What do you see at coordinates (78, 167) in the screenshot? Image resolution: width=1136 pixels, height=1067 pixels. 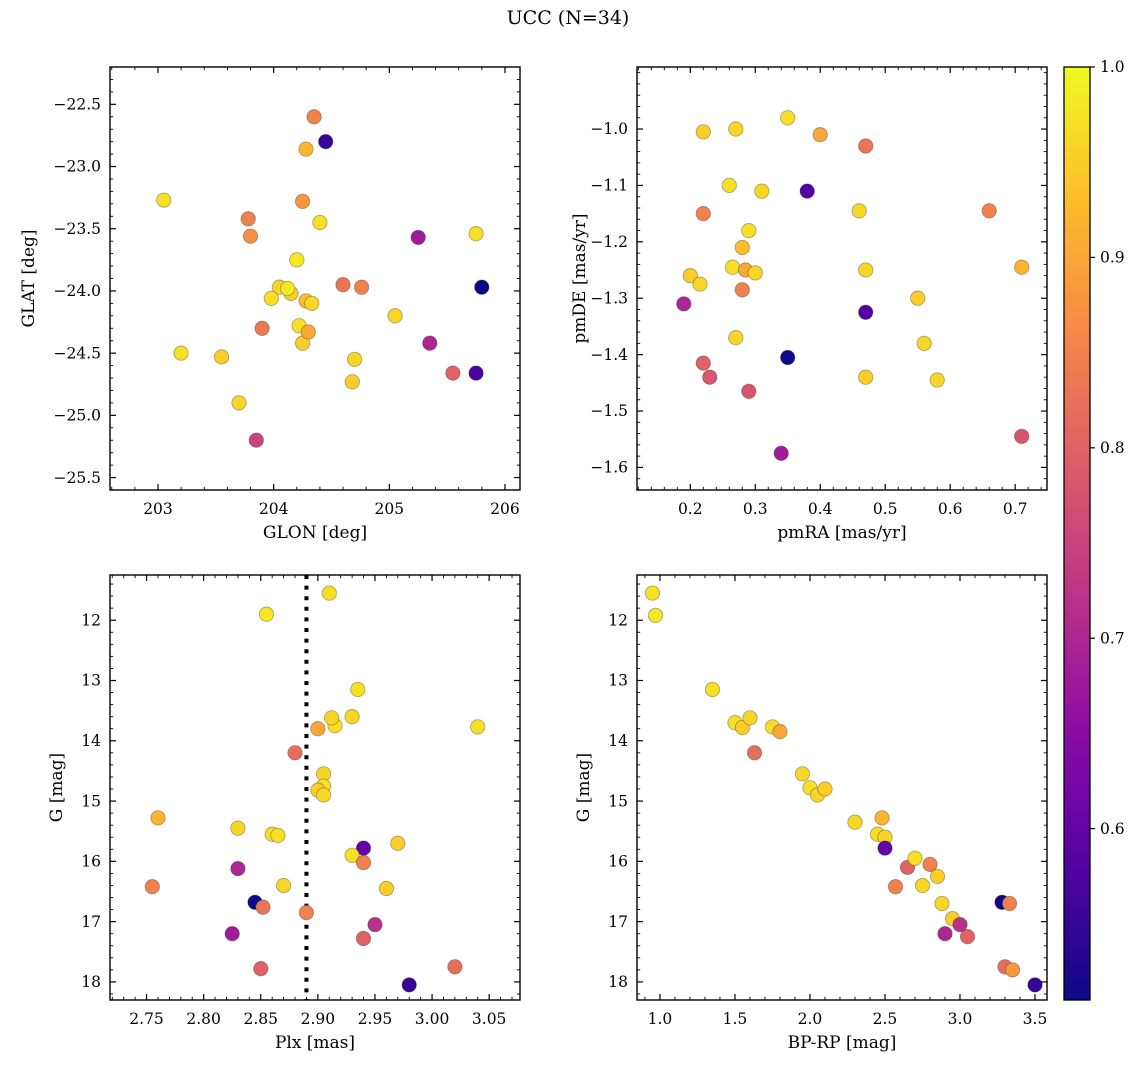 I see `y-tick-label: −23.0` at bounding box center [78, 167].